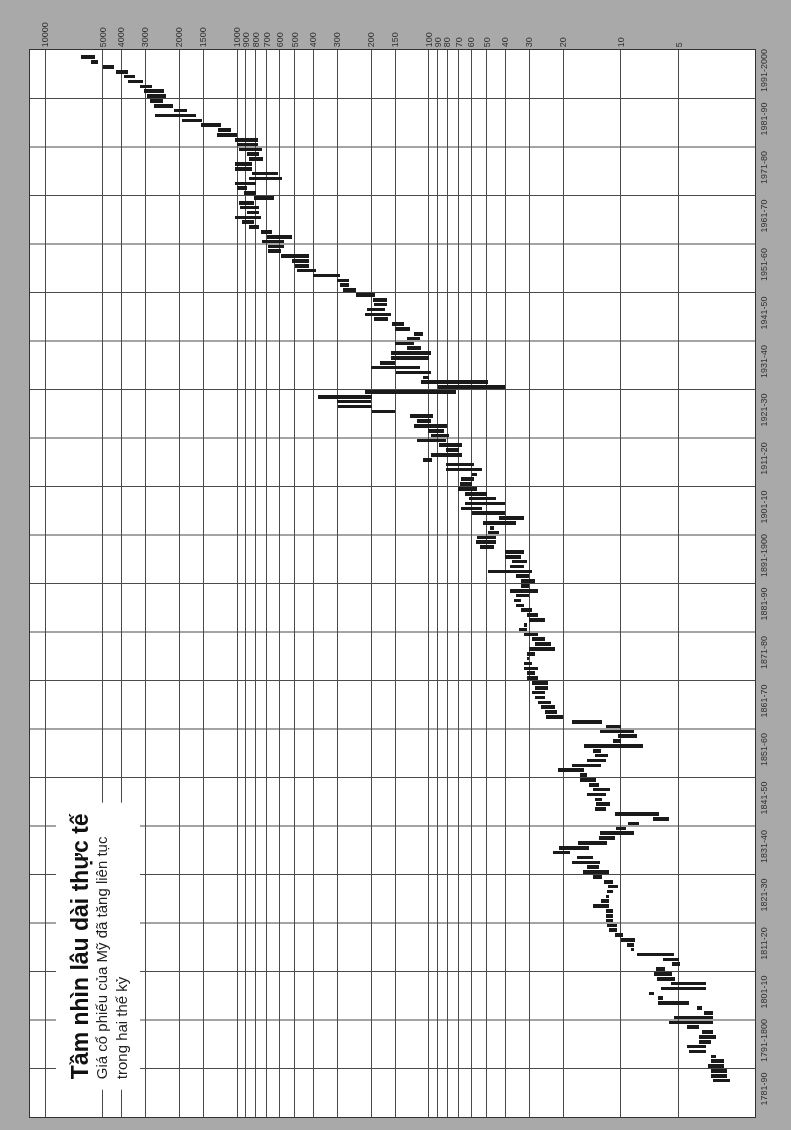 This screenshot has width=791, height=1130. I want to click on y-tick-label: 1881-90, so click(763, 604).